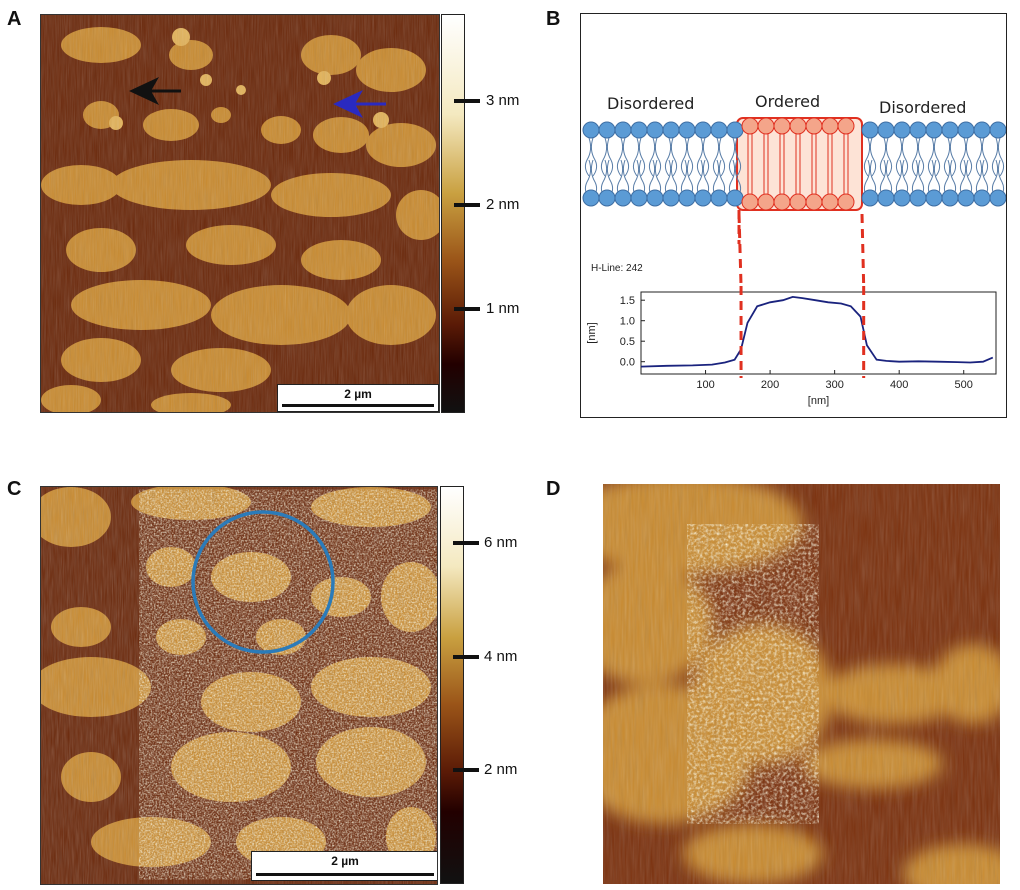 The width and height of the screenshot is (1020, 890). I want to click on panel-letter-d: D, so click(553, 489).